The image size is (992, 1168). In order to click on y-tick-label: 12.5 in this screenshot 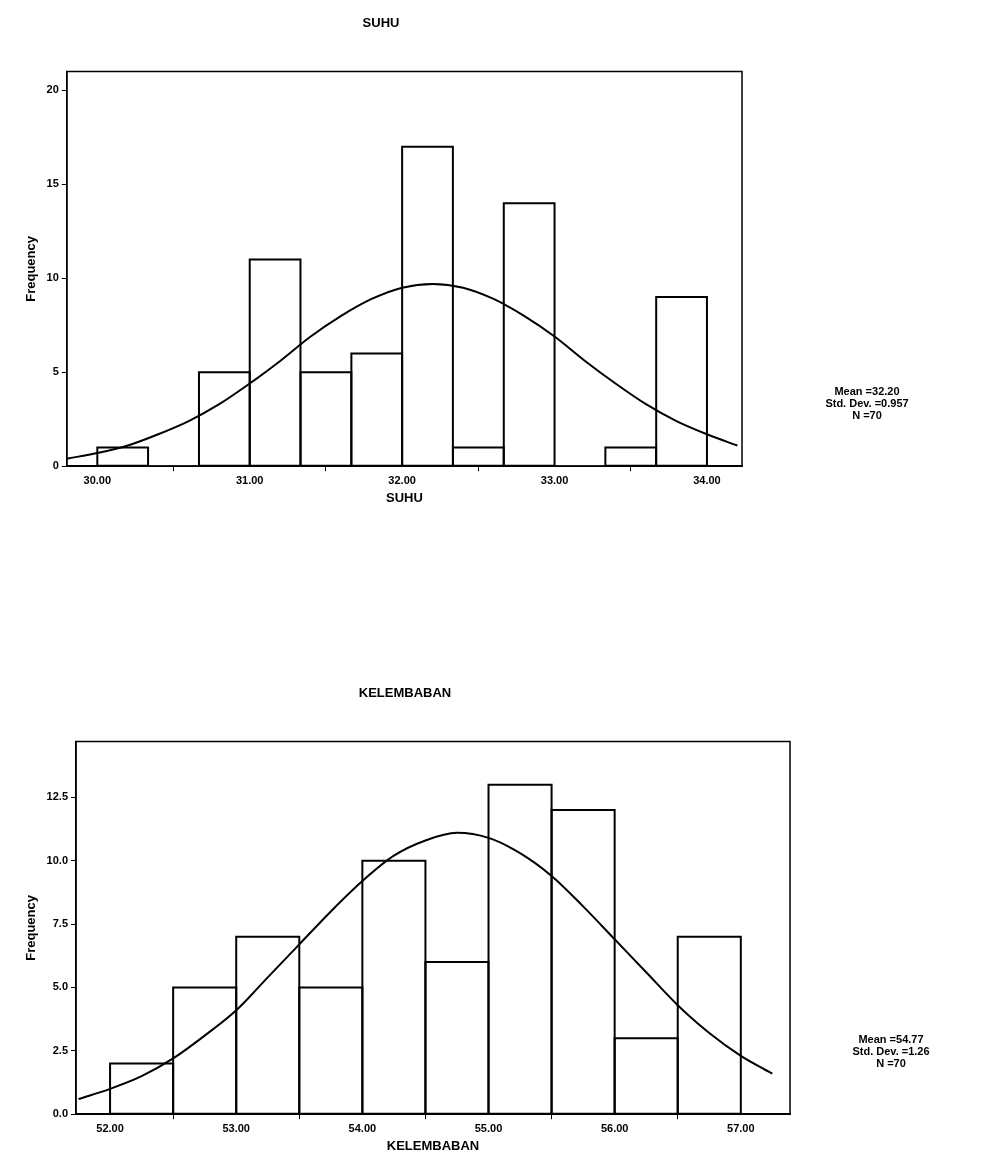, I will do `click(57, 796)`.